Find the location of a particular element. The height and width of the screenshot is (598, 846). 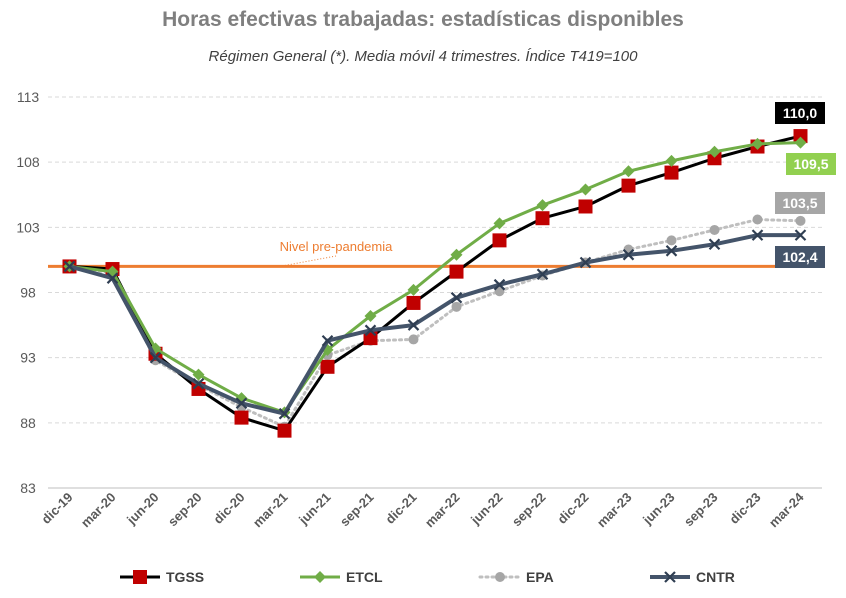

x-tick-label: dic-23 is located at coordinates (744, 508).